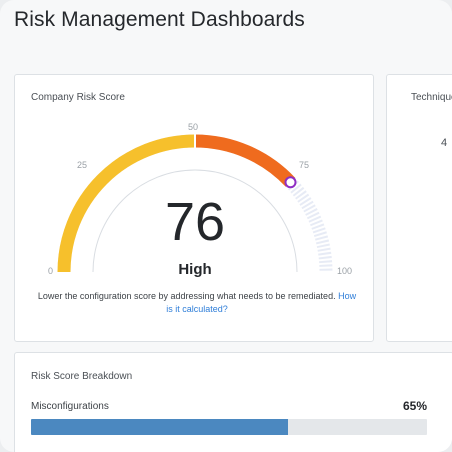 This screenshot has width=452, height=452. What do you see at coordinates (195, 269) in the screenshot?
I see `risk-level-label: High` at bounding box center [195, 269].